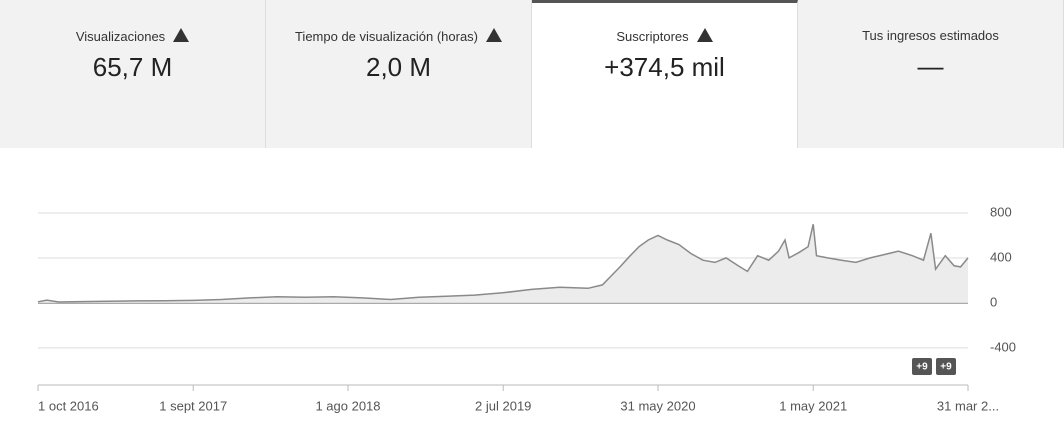 The height and width of the screenshot is (434, 1064). What do you see at coordinates (652, 36) in the screenshot?
I see `tab-label: Suscriptores` at bounding box center [652, 36].